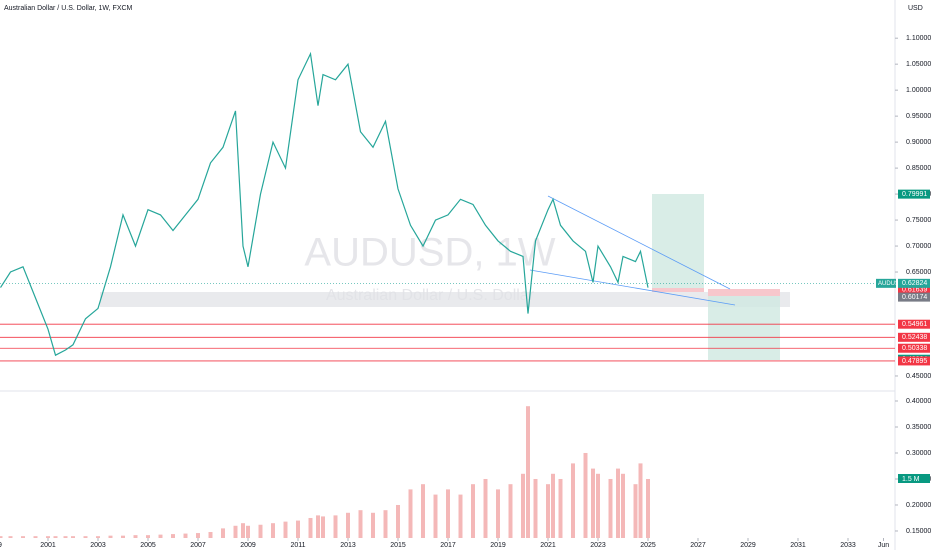 This screenshot has width=932, height=550. I want to click on level-label: 0.47895, so click(914, 361).